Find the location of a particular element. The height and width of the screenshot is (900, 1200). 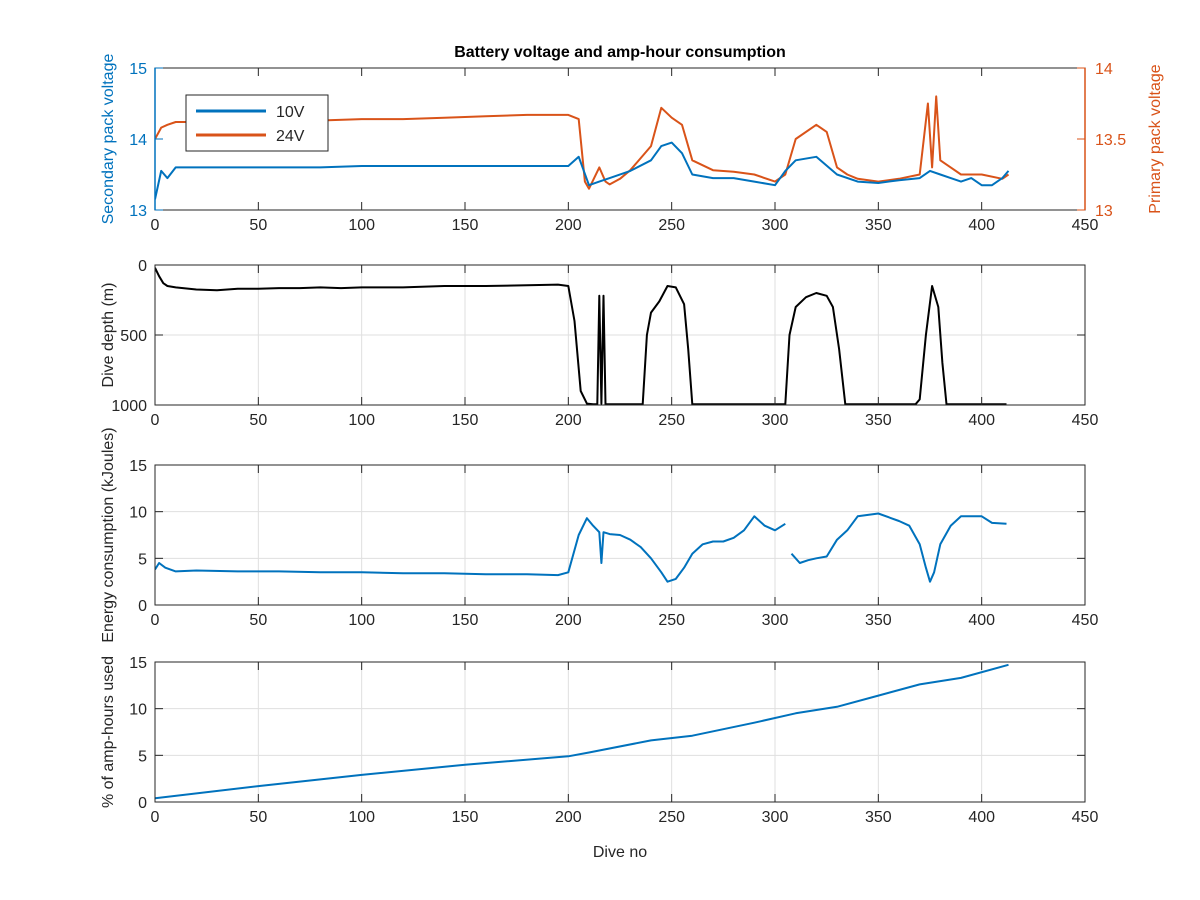

series-line-panel2 is located at coordinates (581, 336).